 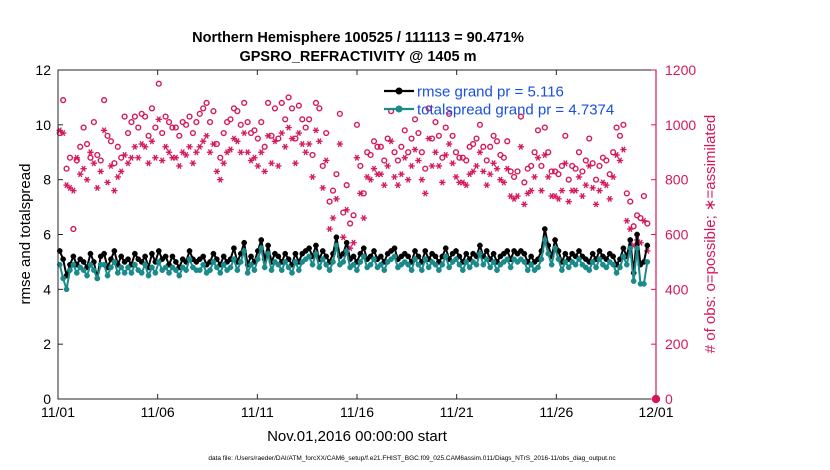 What do you see at coordinates (357, 57) in the screenshot?
I see `chart-subtitle: GPSRO_REFRACTIVITY @ 1405 m` at bounding box center [357, 57].